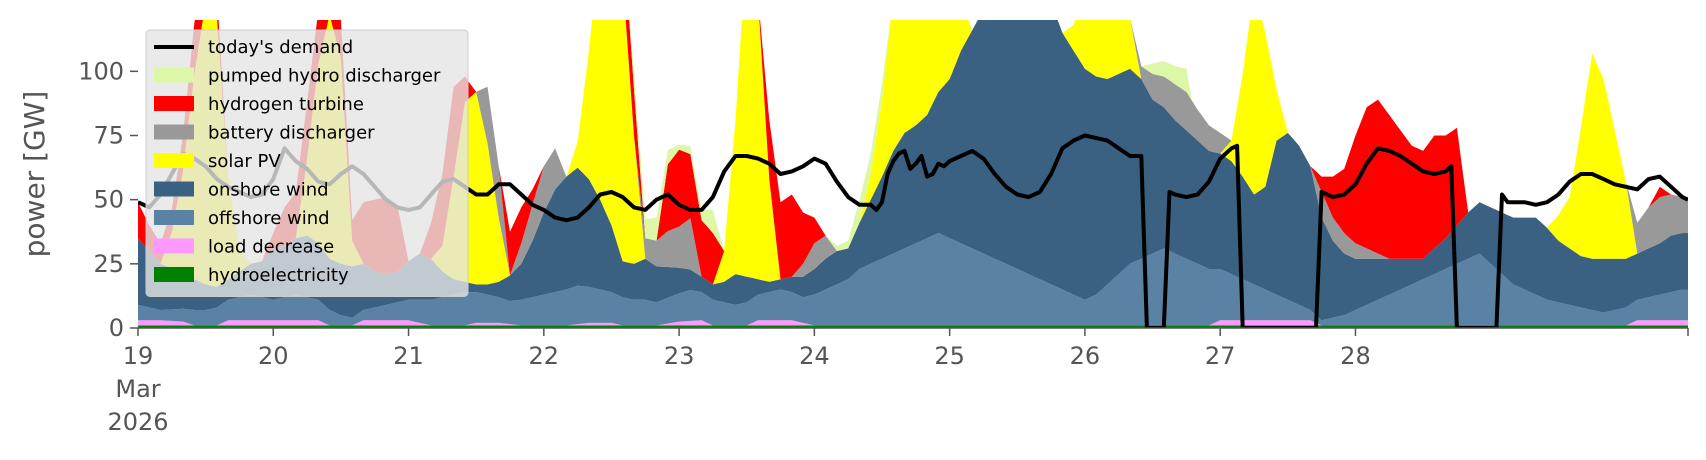  I want to click on y-tick-label: 75, so click(108, 136).